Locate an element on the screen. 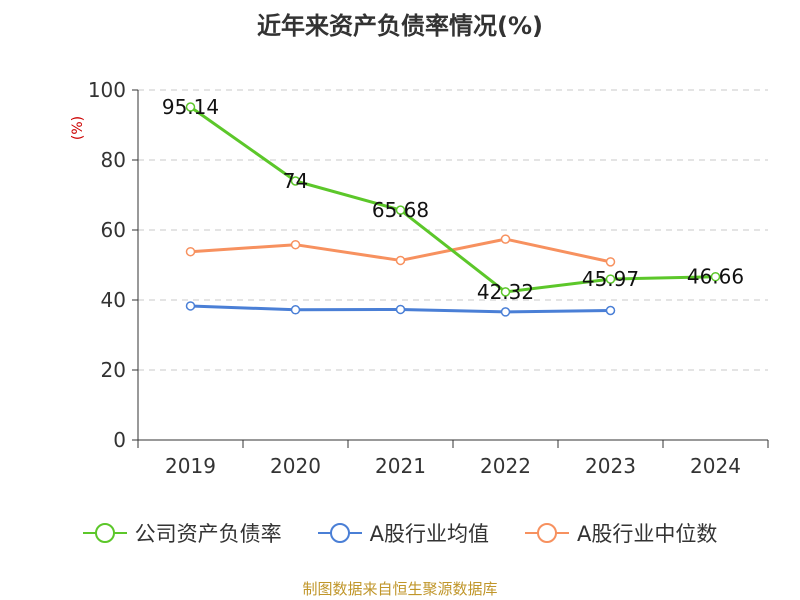  legend-label: 公司资产负债率 is located at coordinates (208, 534).